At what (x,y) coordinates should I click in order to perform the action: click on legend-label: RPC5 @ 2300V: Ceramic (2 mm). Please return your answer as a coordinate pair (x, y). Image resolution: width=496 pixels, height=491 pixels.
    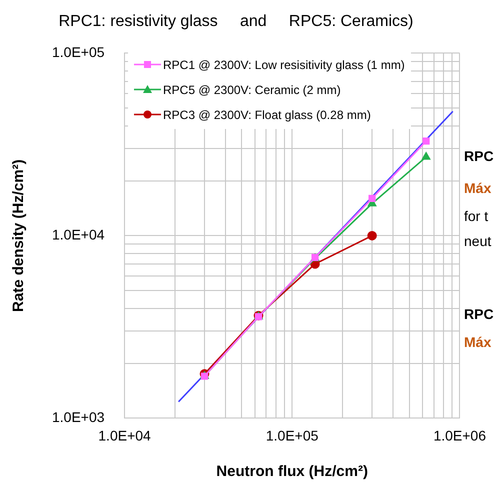
    Looking at the image, I should click on (252, 89).